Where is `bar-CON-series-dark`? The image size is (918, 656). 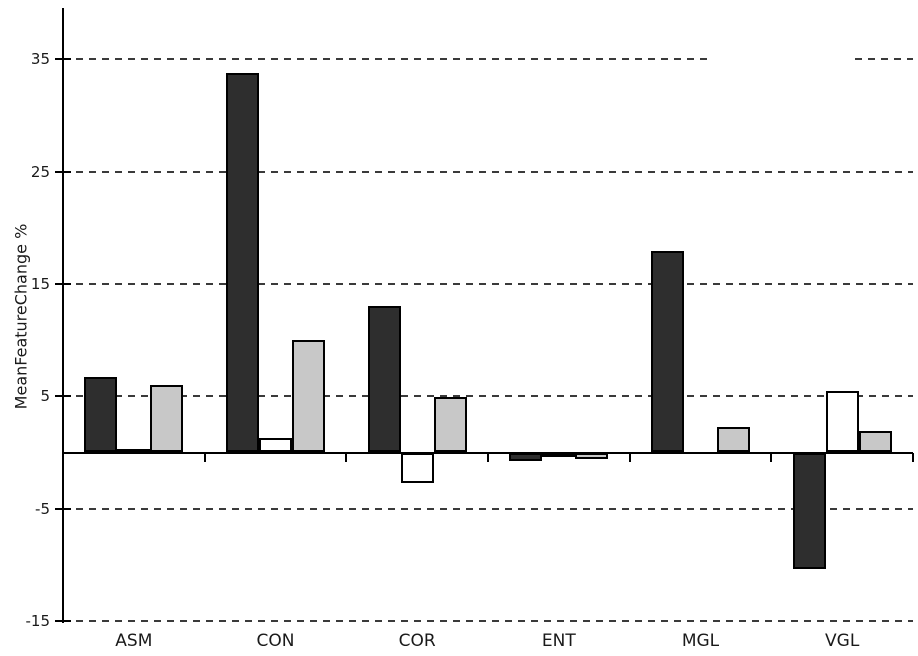 bar-CON-series-dark is located at coordinates (242, 262).